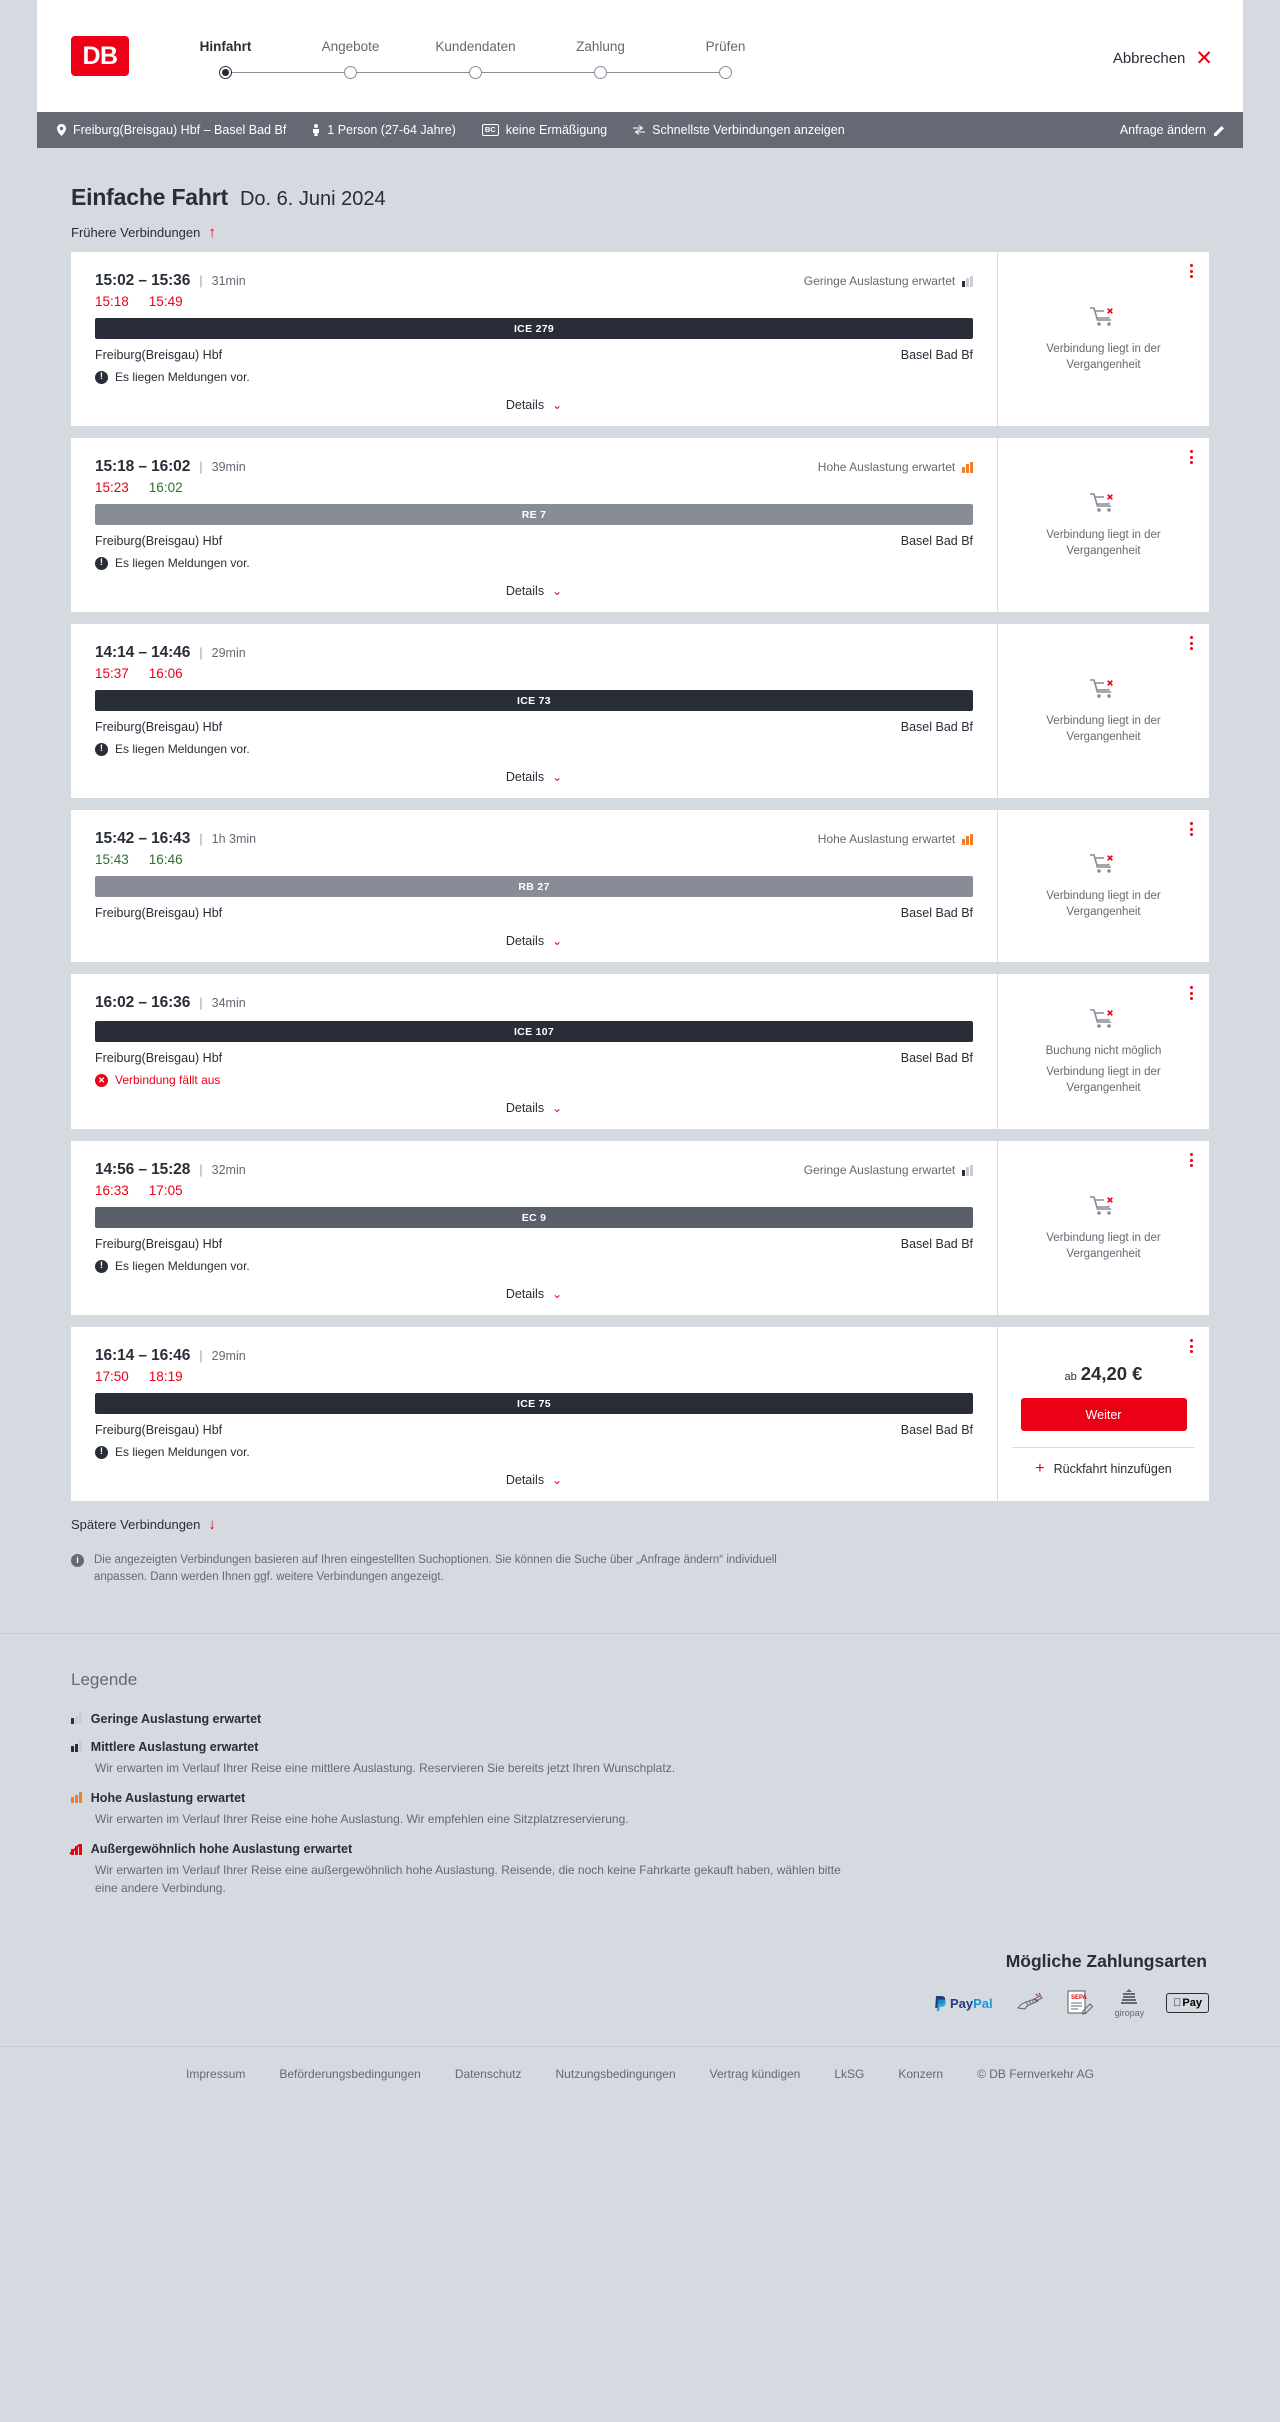  I want to click on connection-side-panel: Verbindung liegt in der Vergangenheit, so click(1103, 525).